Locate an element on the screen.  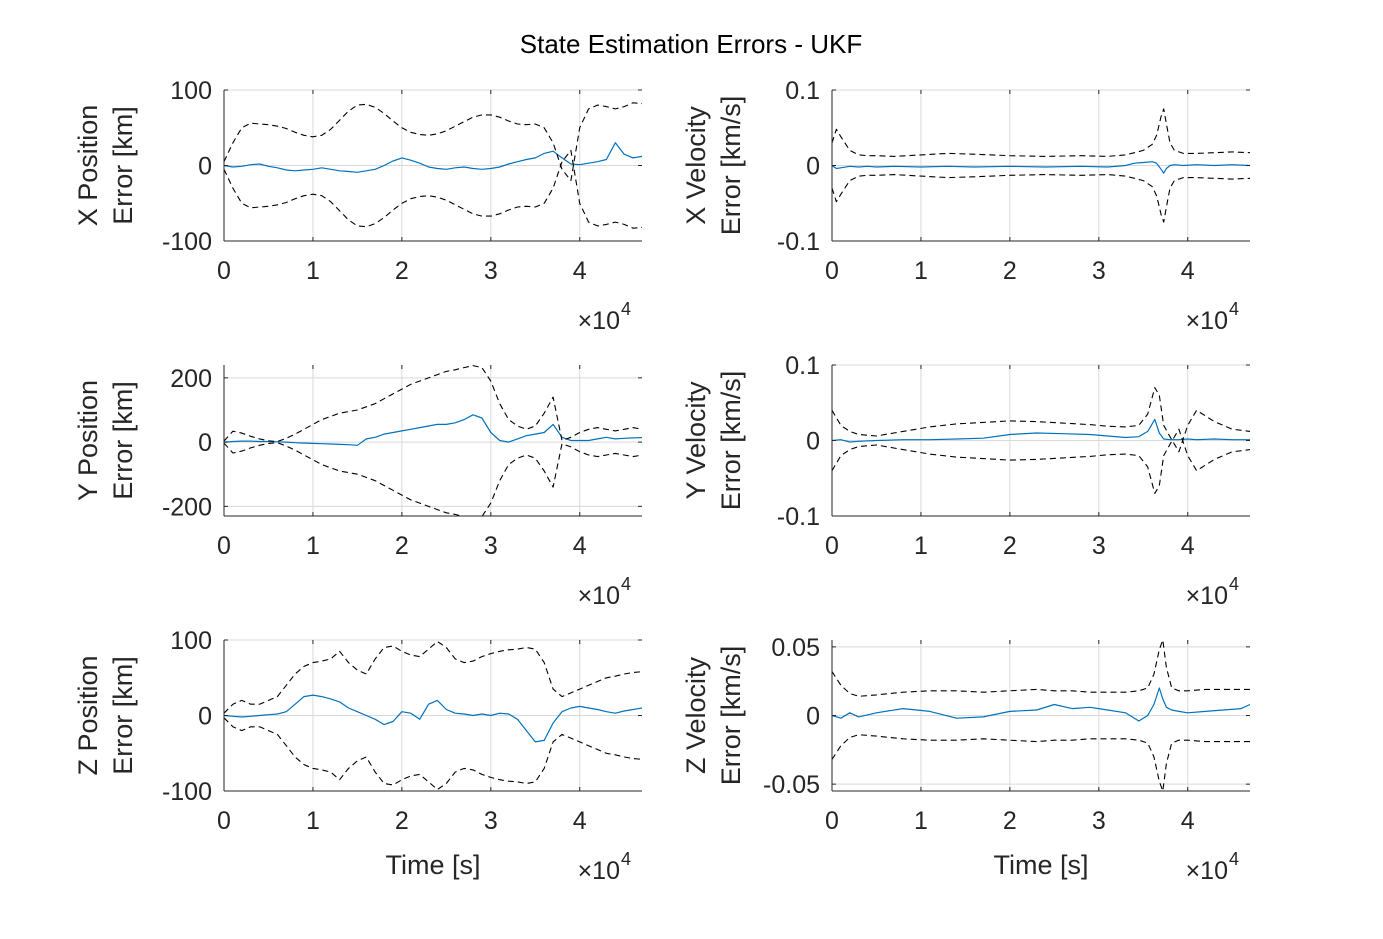
subplot-4: 0 1 2 3 4-0.100.1×10 4Y Velocity Error [km/s] is located at coordinates (965, 481).